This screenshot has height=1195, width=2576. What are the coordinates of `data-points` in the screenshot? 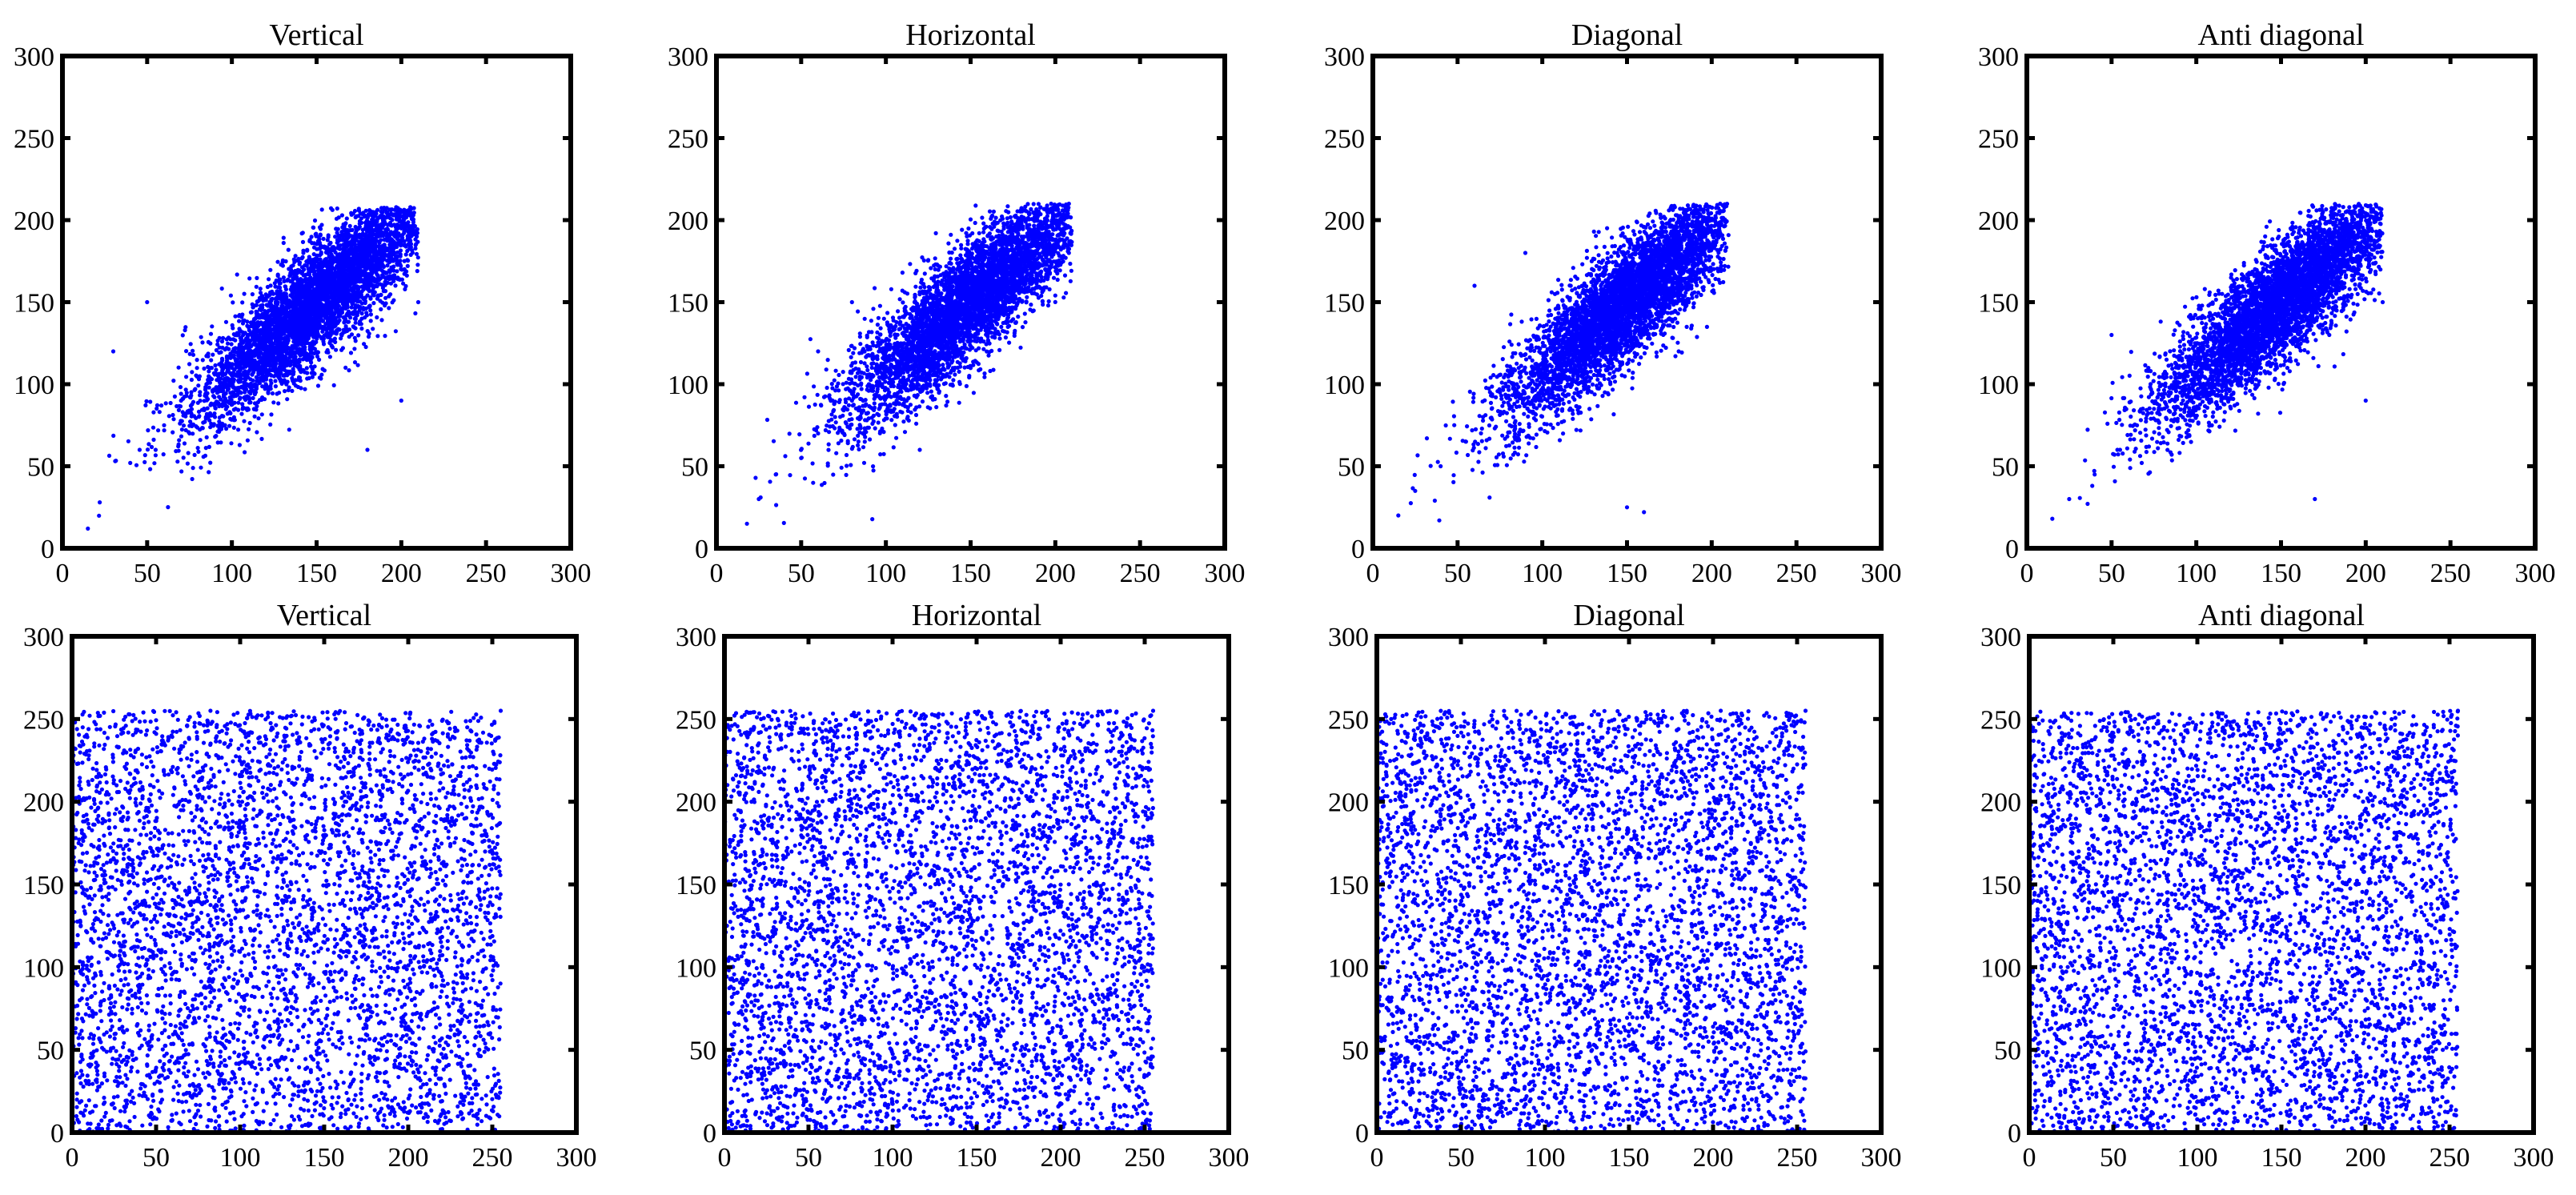 It's located at (254, 368).